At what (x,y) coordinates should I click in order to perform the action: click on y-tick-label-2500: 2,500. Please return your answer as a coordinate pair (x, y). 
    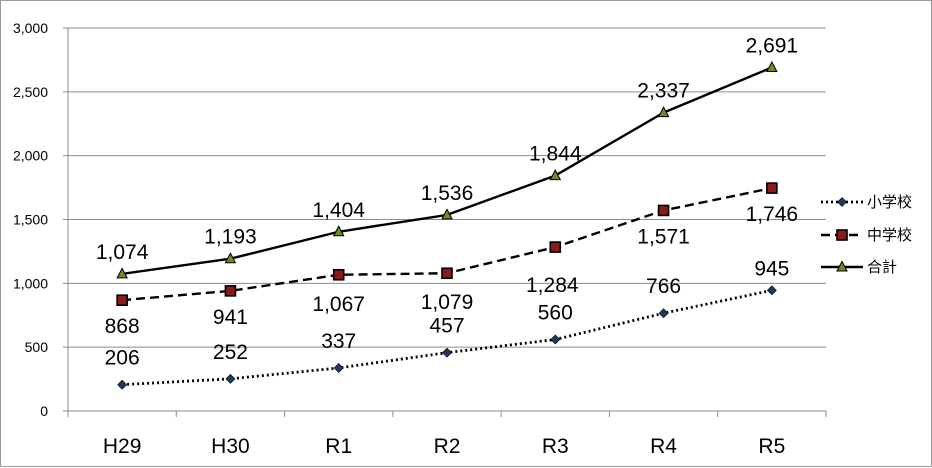
    Looking at the image, I should click on (30, 92).